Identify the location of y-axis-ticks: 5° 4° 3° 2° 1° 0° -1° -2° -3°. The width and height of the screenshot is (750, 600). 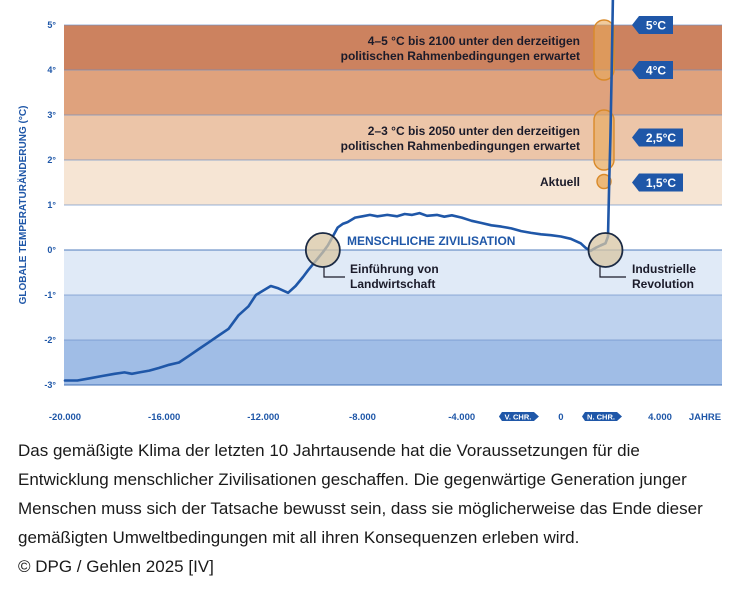
(50, 205).